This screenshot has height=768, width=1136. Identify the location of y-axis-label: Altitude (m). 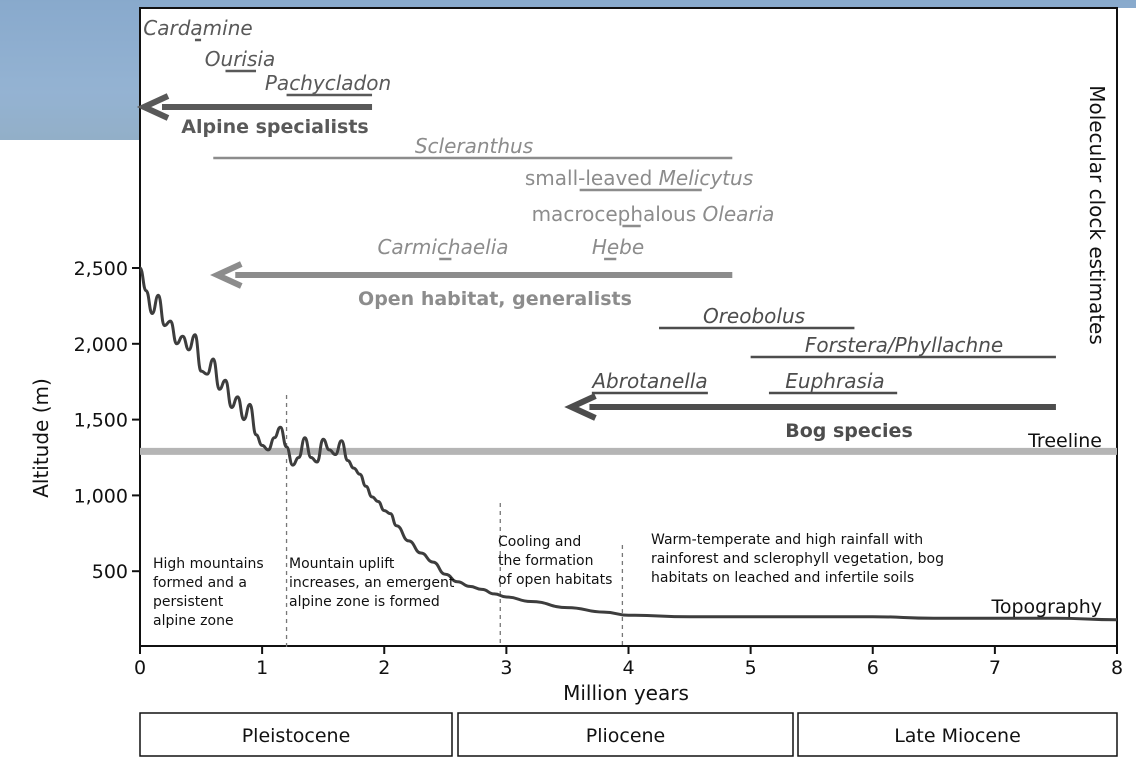
(41, 438).